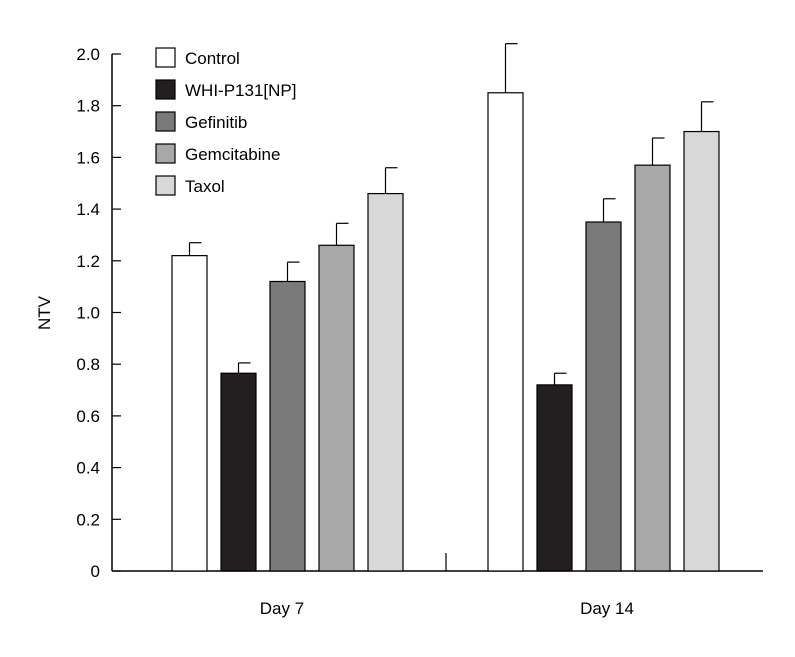 Image resolution: width=795 pixels, height=657 pixels. What do you see at coordinates (212, 58) in the screenshot?
I see `legend-label-0: Control` at bounding box center [212, 58].